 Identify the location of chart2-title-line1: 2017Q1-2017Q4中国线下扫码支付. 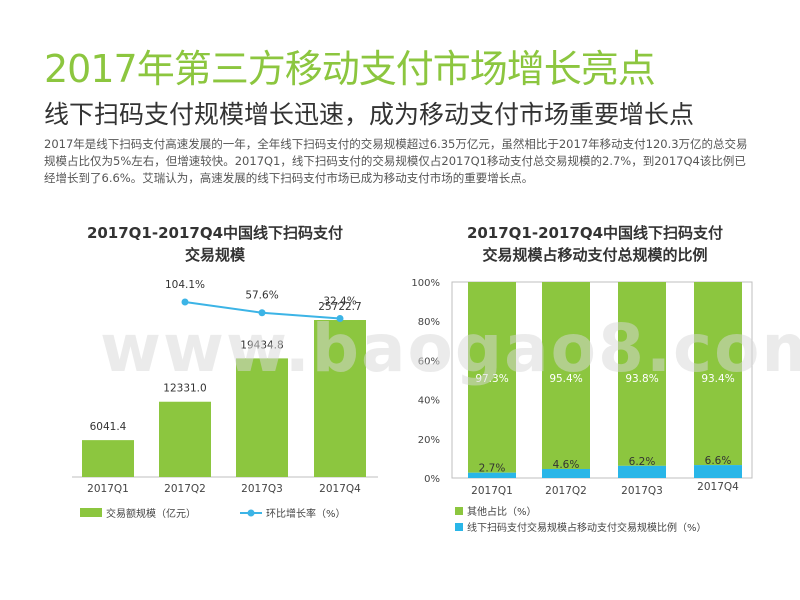
(595, 233).